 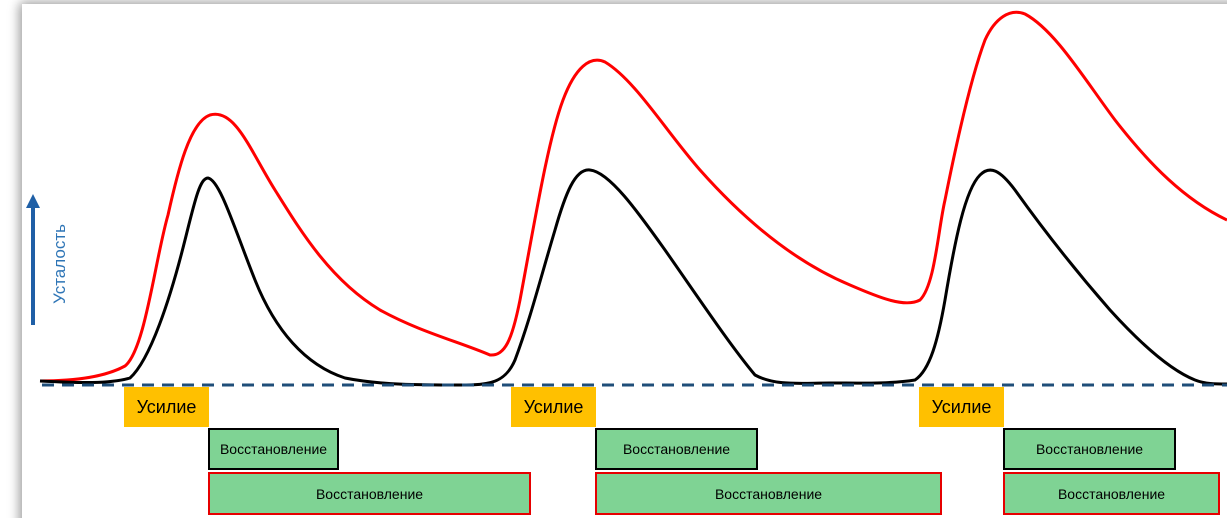 I want to click on effort-box-1: Усилие, so click(x=166, y=407).